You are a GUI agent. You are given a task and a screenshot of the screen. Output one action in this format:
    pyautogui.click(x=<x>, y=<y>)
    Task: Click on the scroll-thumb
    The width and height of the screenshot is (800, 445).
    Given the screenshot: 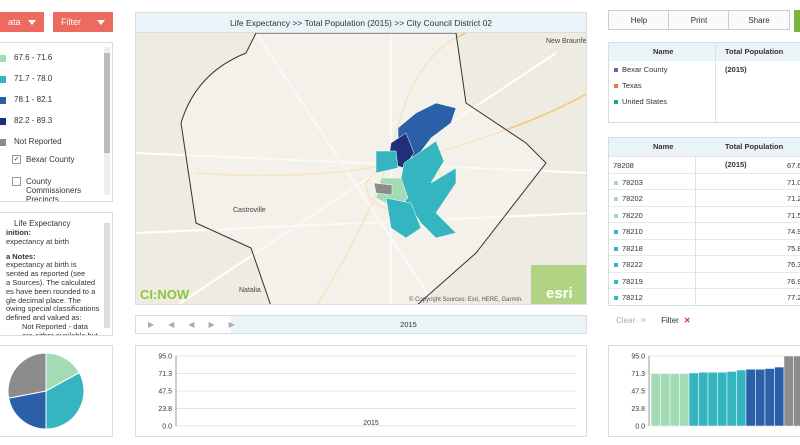 What is the action you would take?
    pyautogui.click(x=107, y=103)
    